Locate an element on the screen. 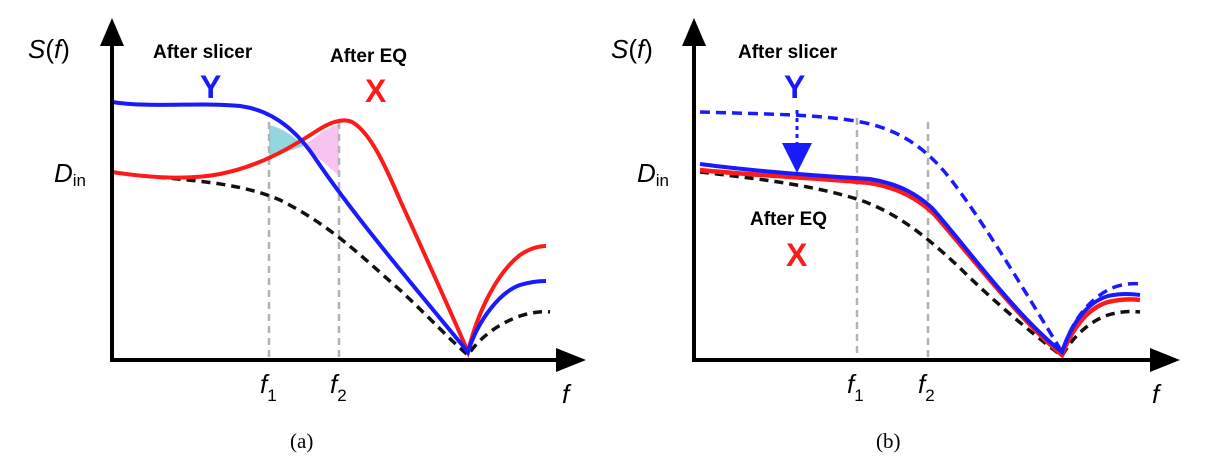 Image resolution: width=1205 pixels, height=473 pixels. caption-a: (a) is located at coordinates (301, 441).